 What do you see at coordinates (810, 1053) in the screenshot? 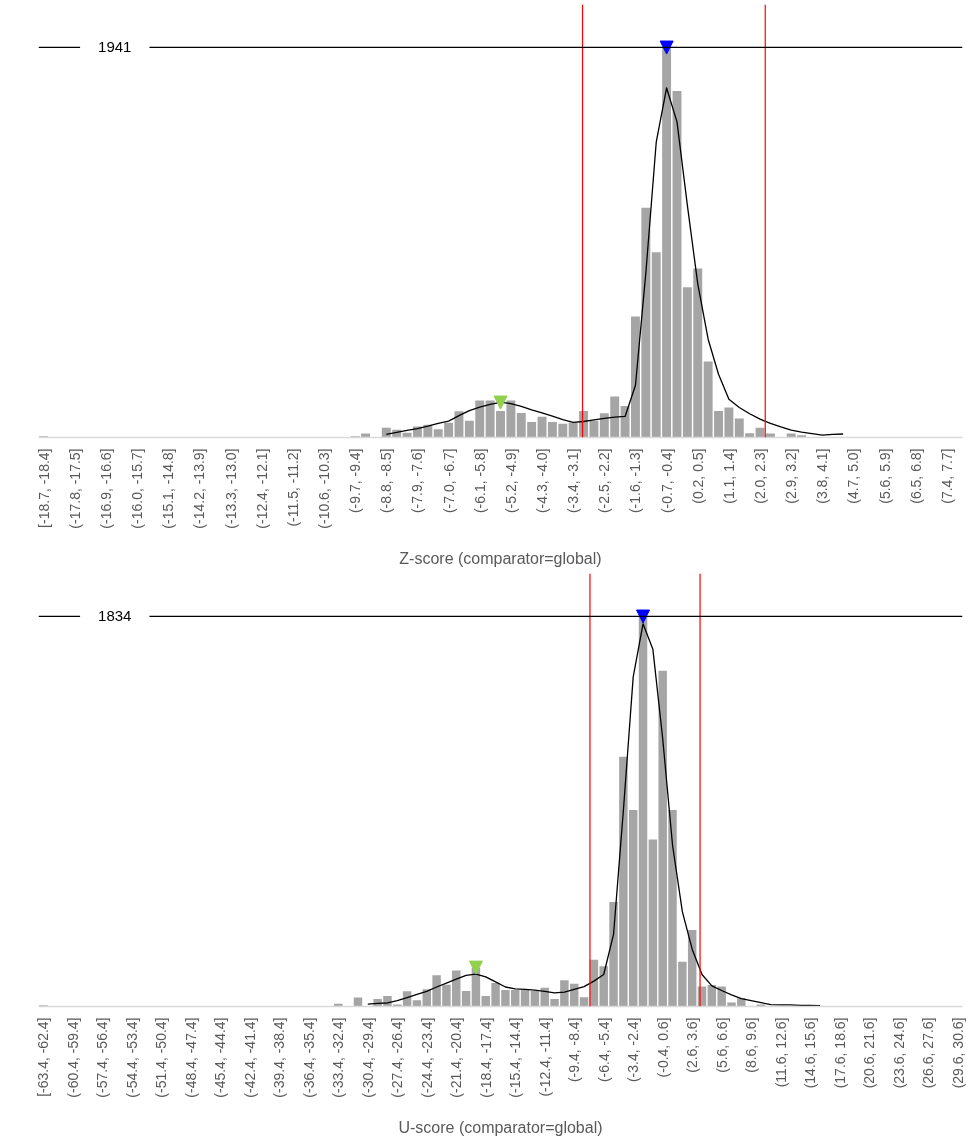
I see `x-tick-label: (14.6, 15.6]` at bounding box center [810, 1053].